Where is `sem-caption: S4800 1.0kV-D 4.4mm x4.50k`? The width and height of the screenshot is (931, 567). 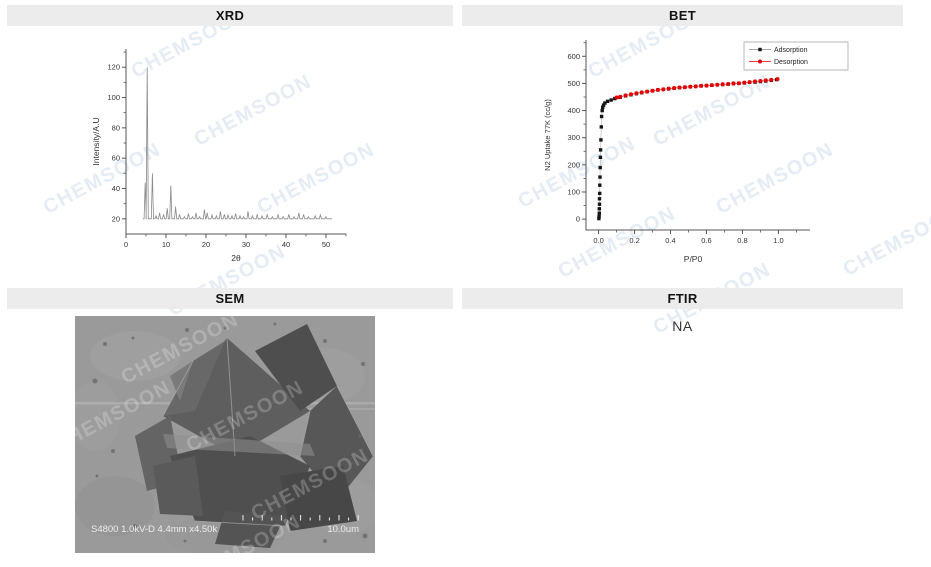 sem-caption: S4800 1.0kV-D 4.4mm x4.50k is located at coordinates (154, 529).